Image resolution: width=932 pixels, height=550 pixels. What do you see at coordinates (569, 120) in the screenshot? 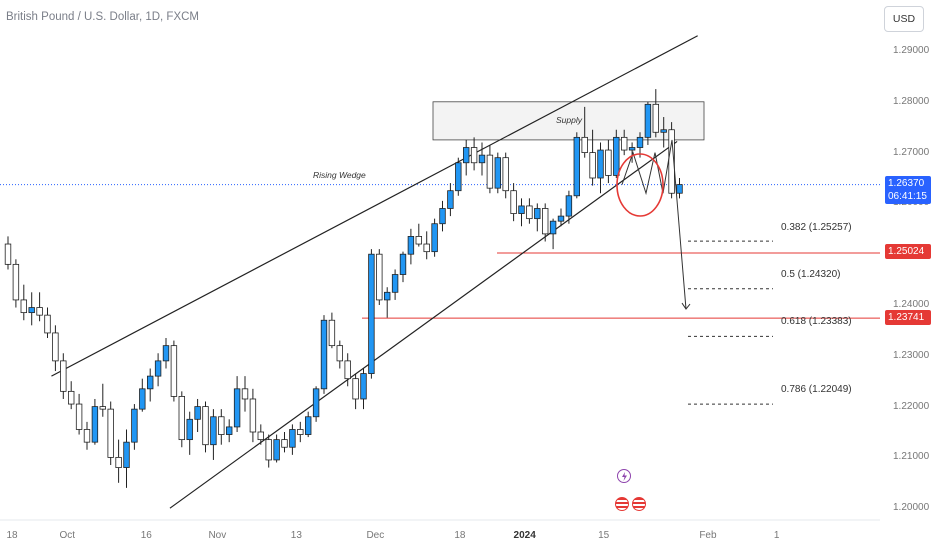
I see `supply-zone-label: Supply` at bounding box center [569, 120].